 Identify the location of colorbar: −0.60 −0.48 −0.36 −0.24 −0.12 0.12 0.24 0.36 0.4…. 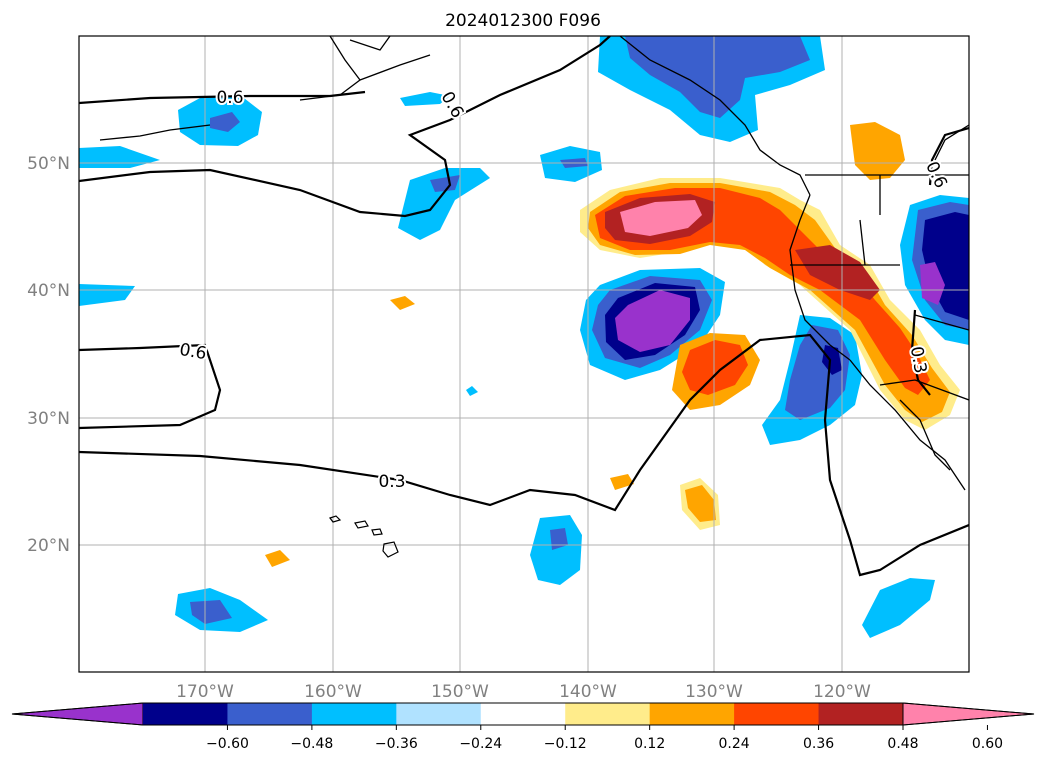
(523, 727).